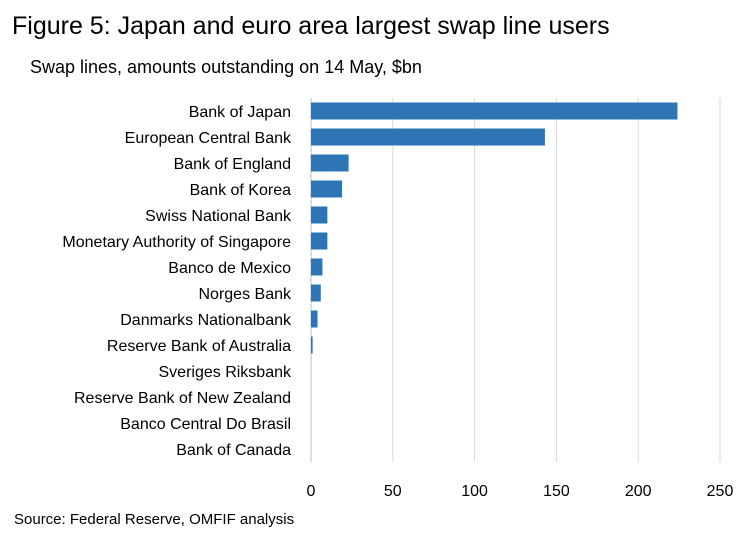  What do you see at coordinates (182, 398) in the screenshot?
I see `category-label: Reserve Bank of New Zealand` at bounding box center [182, 398].